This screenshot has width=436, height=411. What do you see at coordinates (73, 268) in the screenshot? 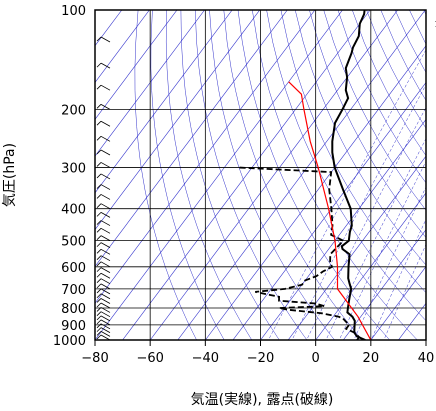
I see `y-tick-label: 600` at bounding box center [73, 268].